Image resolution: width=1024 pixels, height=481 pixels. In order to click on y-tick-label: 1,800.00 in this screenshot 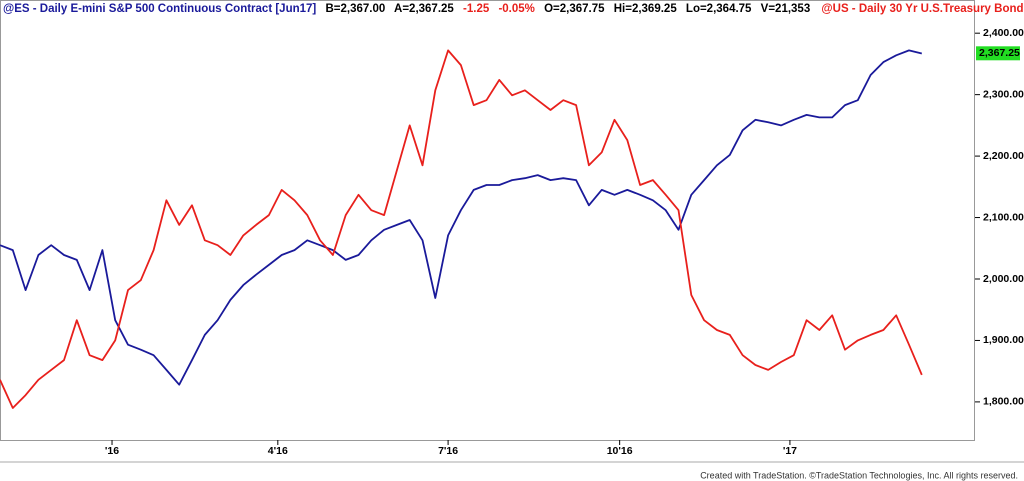, I will do `click(1003, 402)`.